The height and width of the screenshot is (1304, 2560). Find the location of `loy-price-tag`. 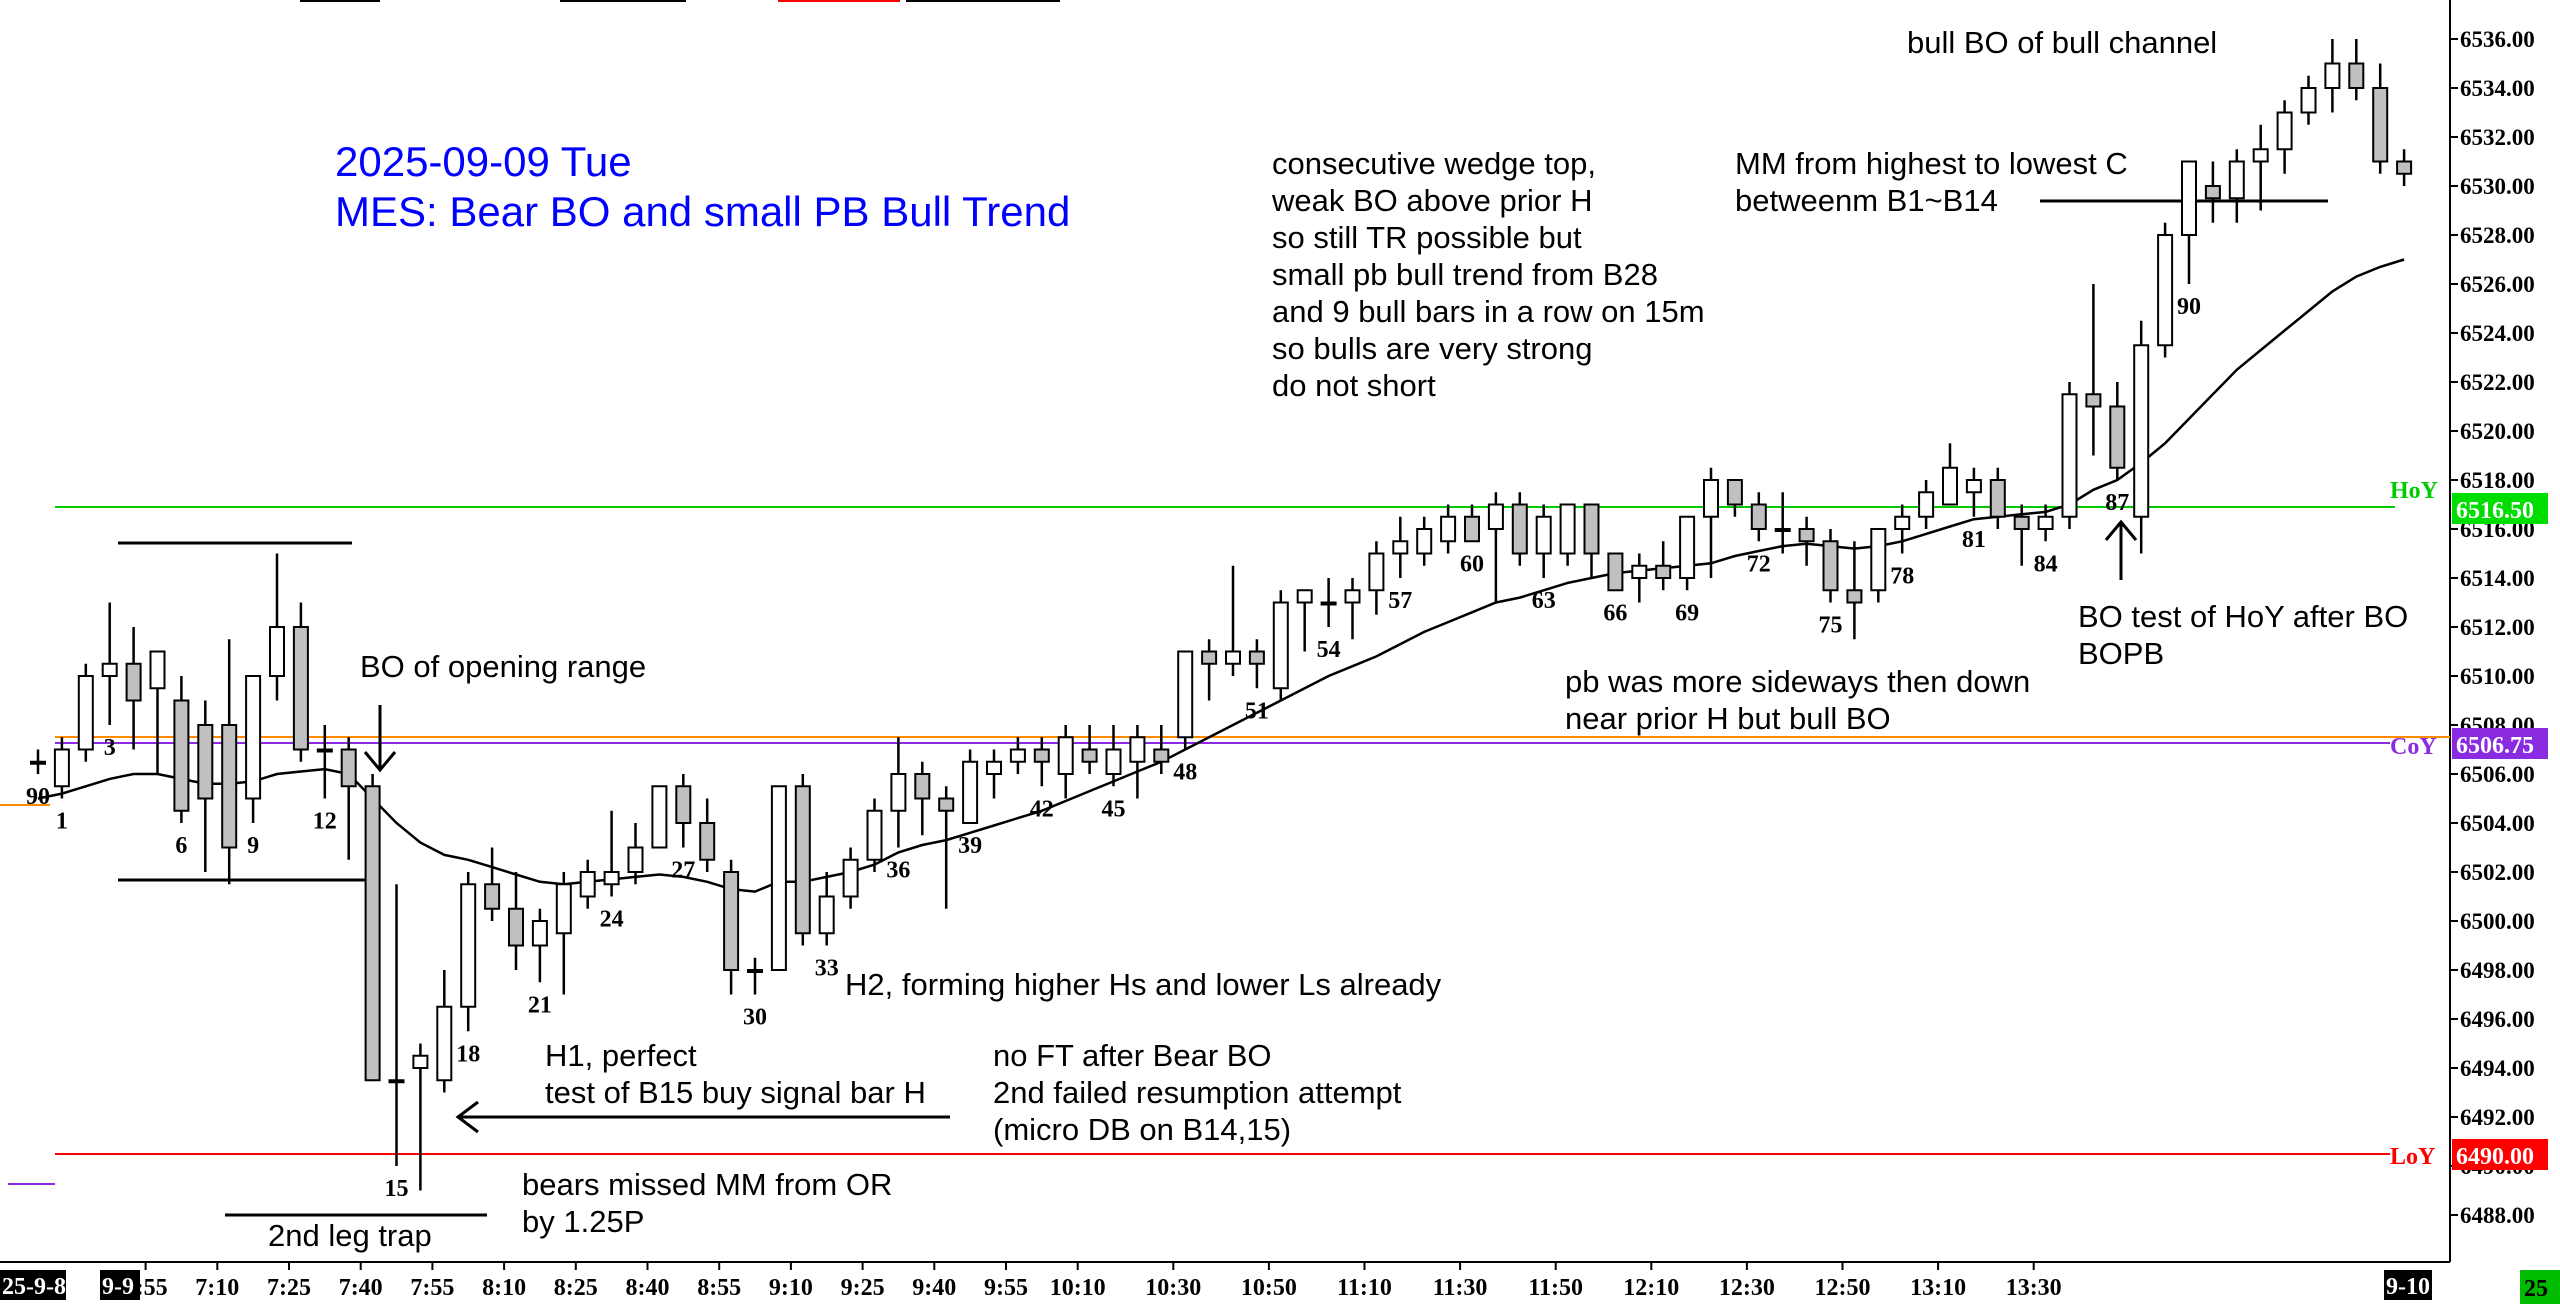

loy-price-tag is located at coordinates (2500, 1154).